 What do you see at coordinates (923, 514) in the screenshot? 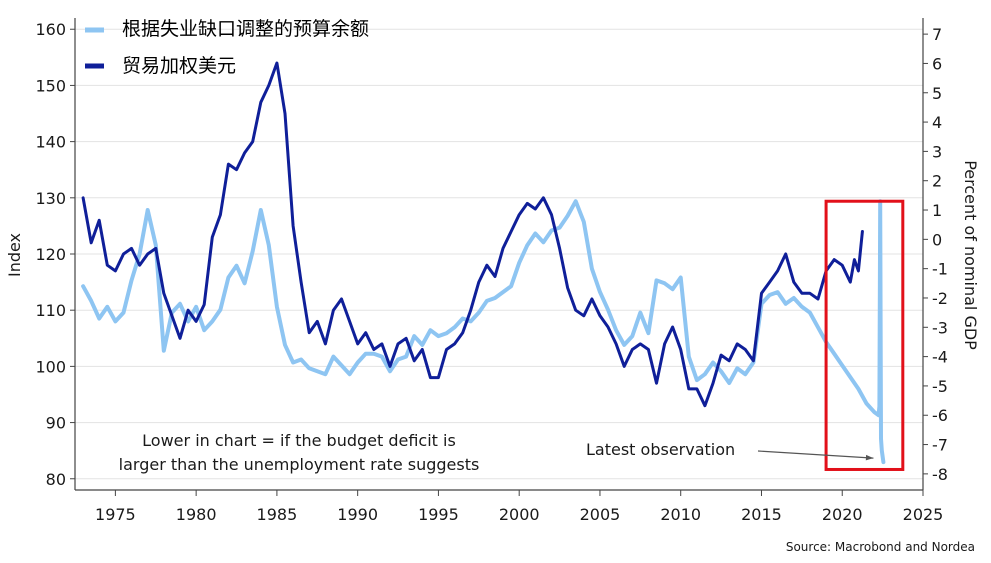
I see `x-tick-label-2025: 2025` at bounding box center [923, 514].